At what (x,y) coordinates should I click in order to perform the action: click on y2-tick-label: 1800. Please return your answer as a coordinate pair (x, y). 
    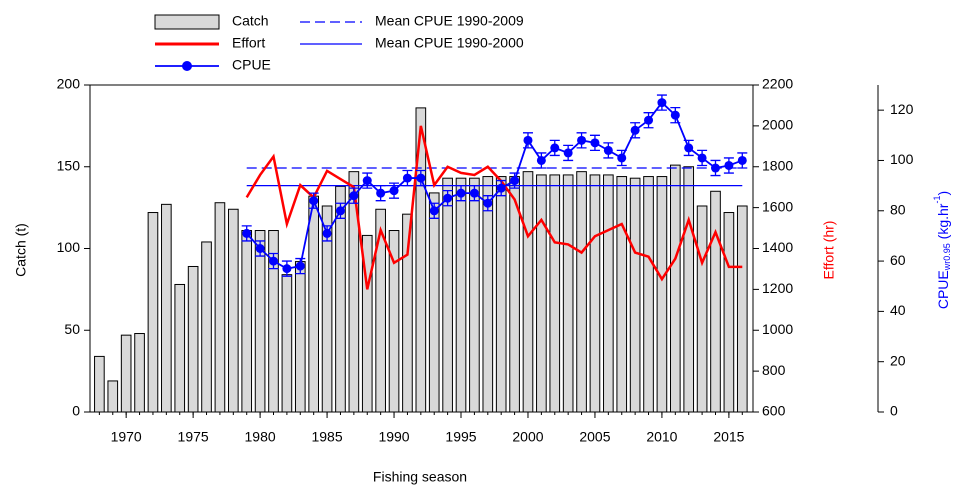
    Looking at the image, I should click on (777, 165).